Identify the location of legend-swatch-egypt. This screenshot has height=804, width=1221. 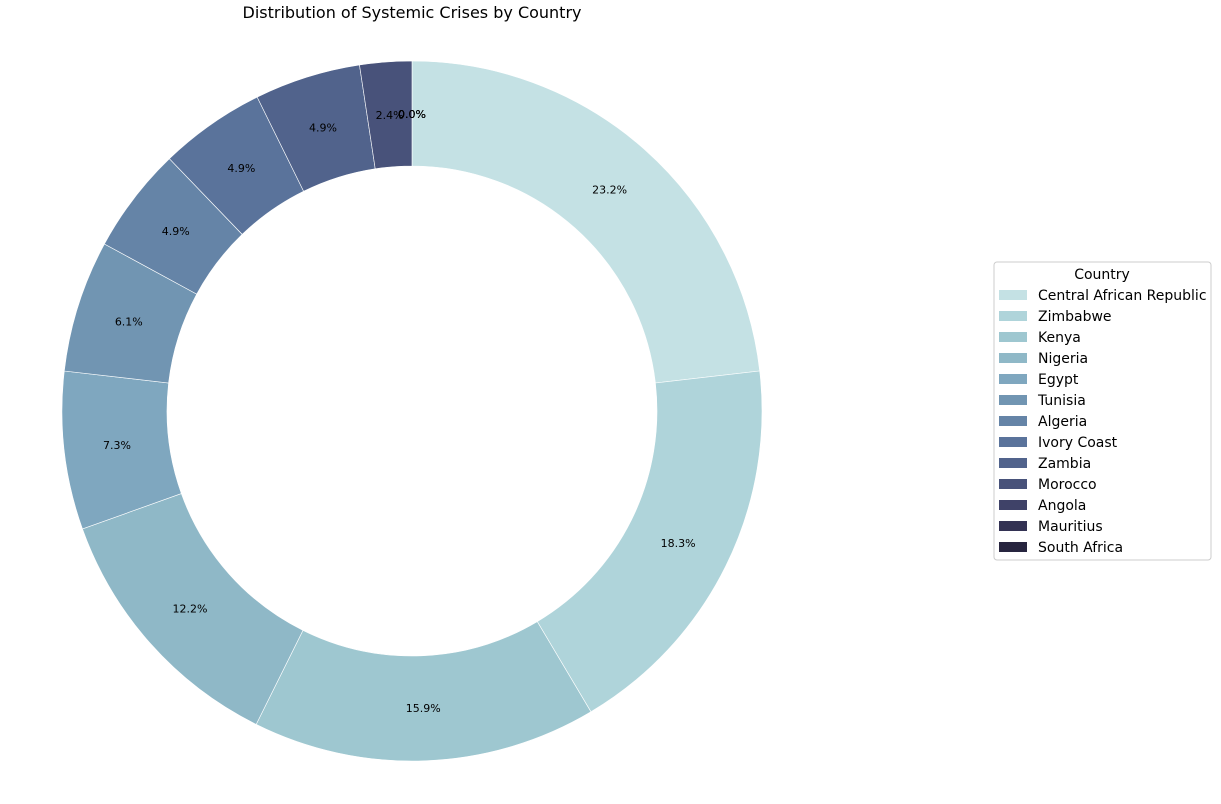
(1013, 379).